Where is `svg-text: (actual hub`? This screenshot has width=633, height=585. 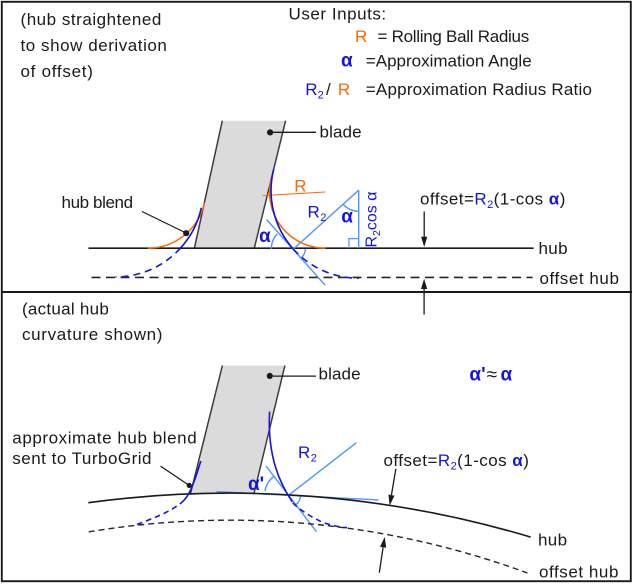
svg-text: (actual hub is located at coordinates (65, 309).